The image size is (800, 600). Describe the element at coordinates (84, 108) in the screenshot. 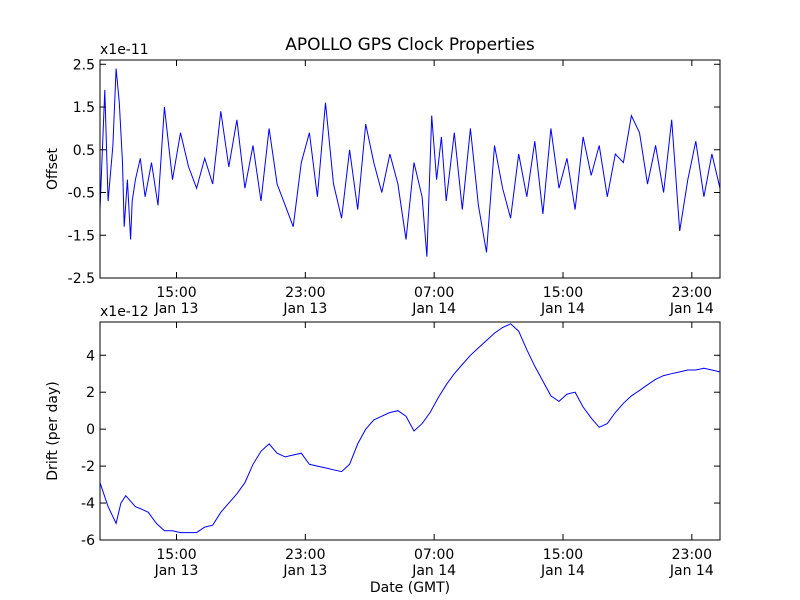

I see `y-tick-label: 1.5` at that location.